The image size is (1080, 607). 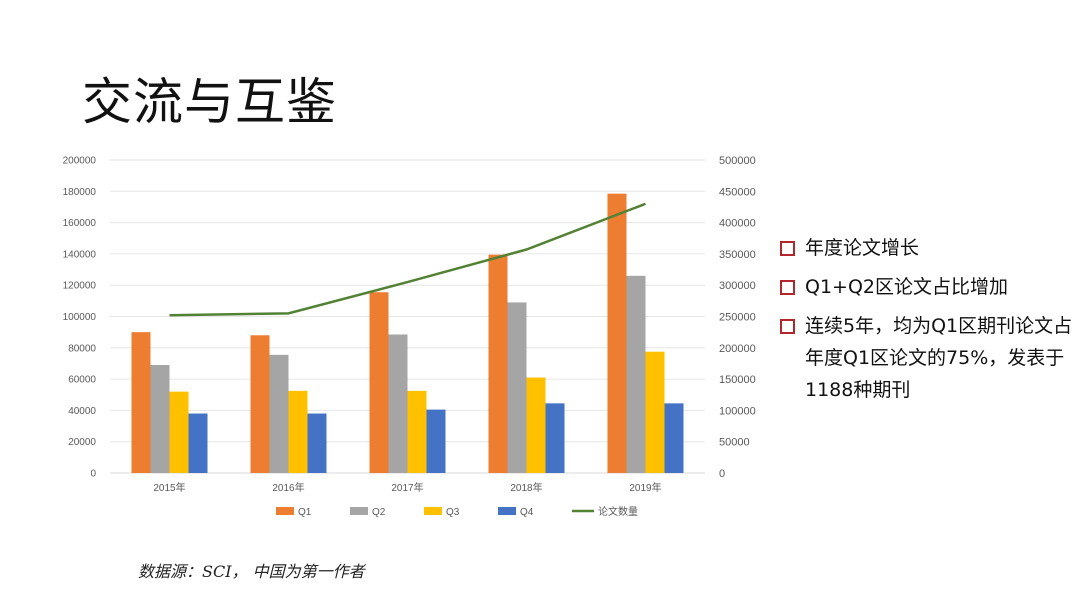 I want to click on legend: Q1 Q2 Q3 Q4 论文数量, so click(x=457, y=511).